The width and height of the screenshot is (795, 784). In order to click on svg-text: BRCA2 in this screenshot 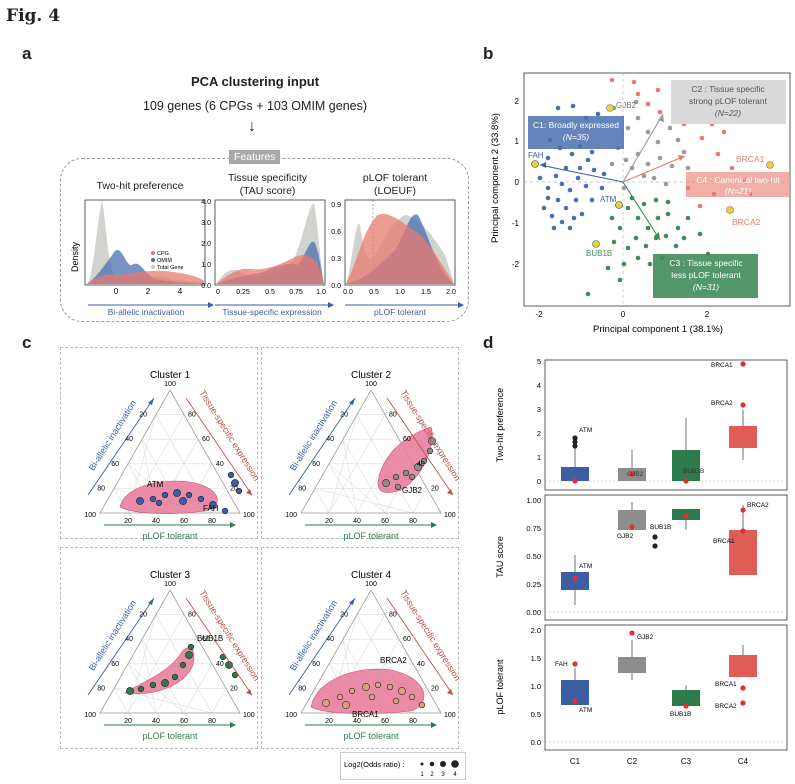, I will do `click(758, 505)`.